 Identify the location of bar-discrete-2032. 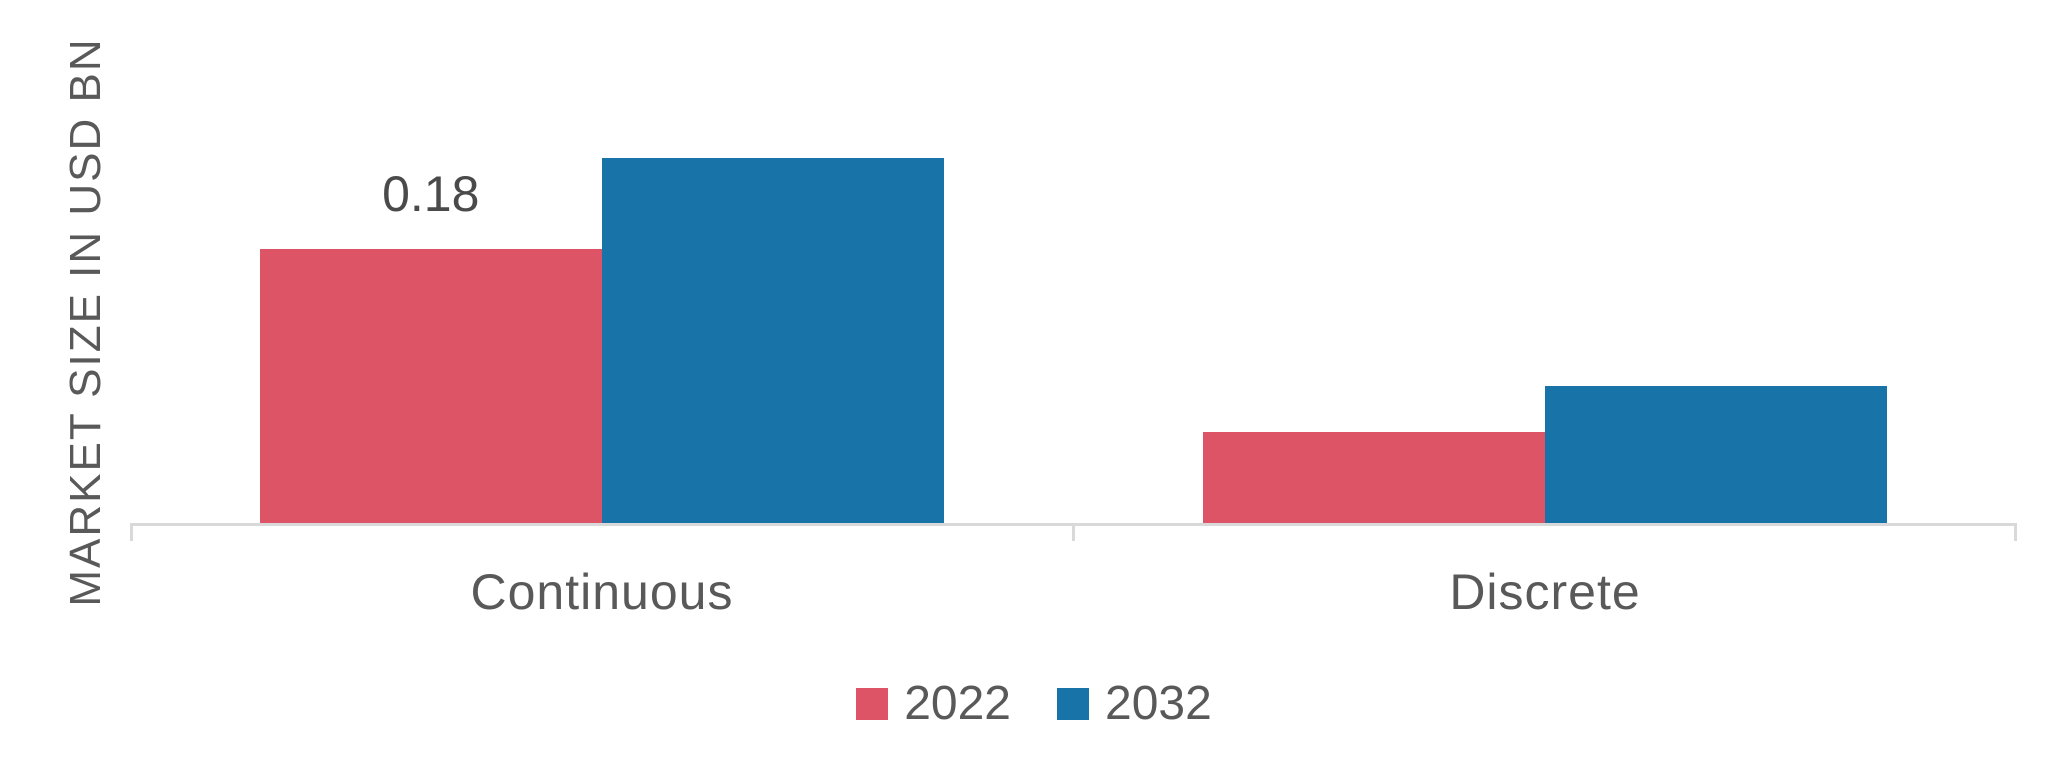
(1716, 454).